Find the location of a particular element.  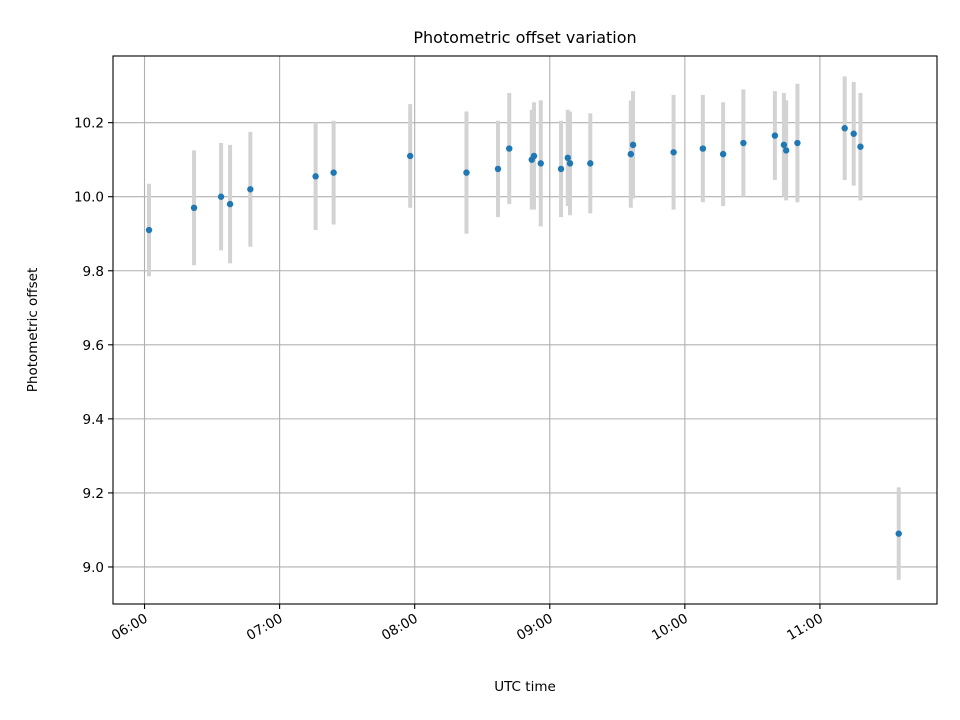

x-tick-label: 11:00 is located at coordinates (805, 627).